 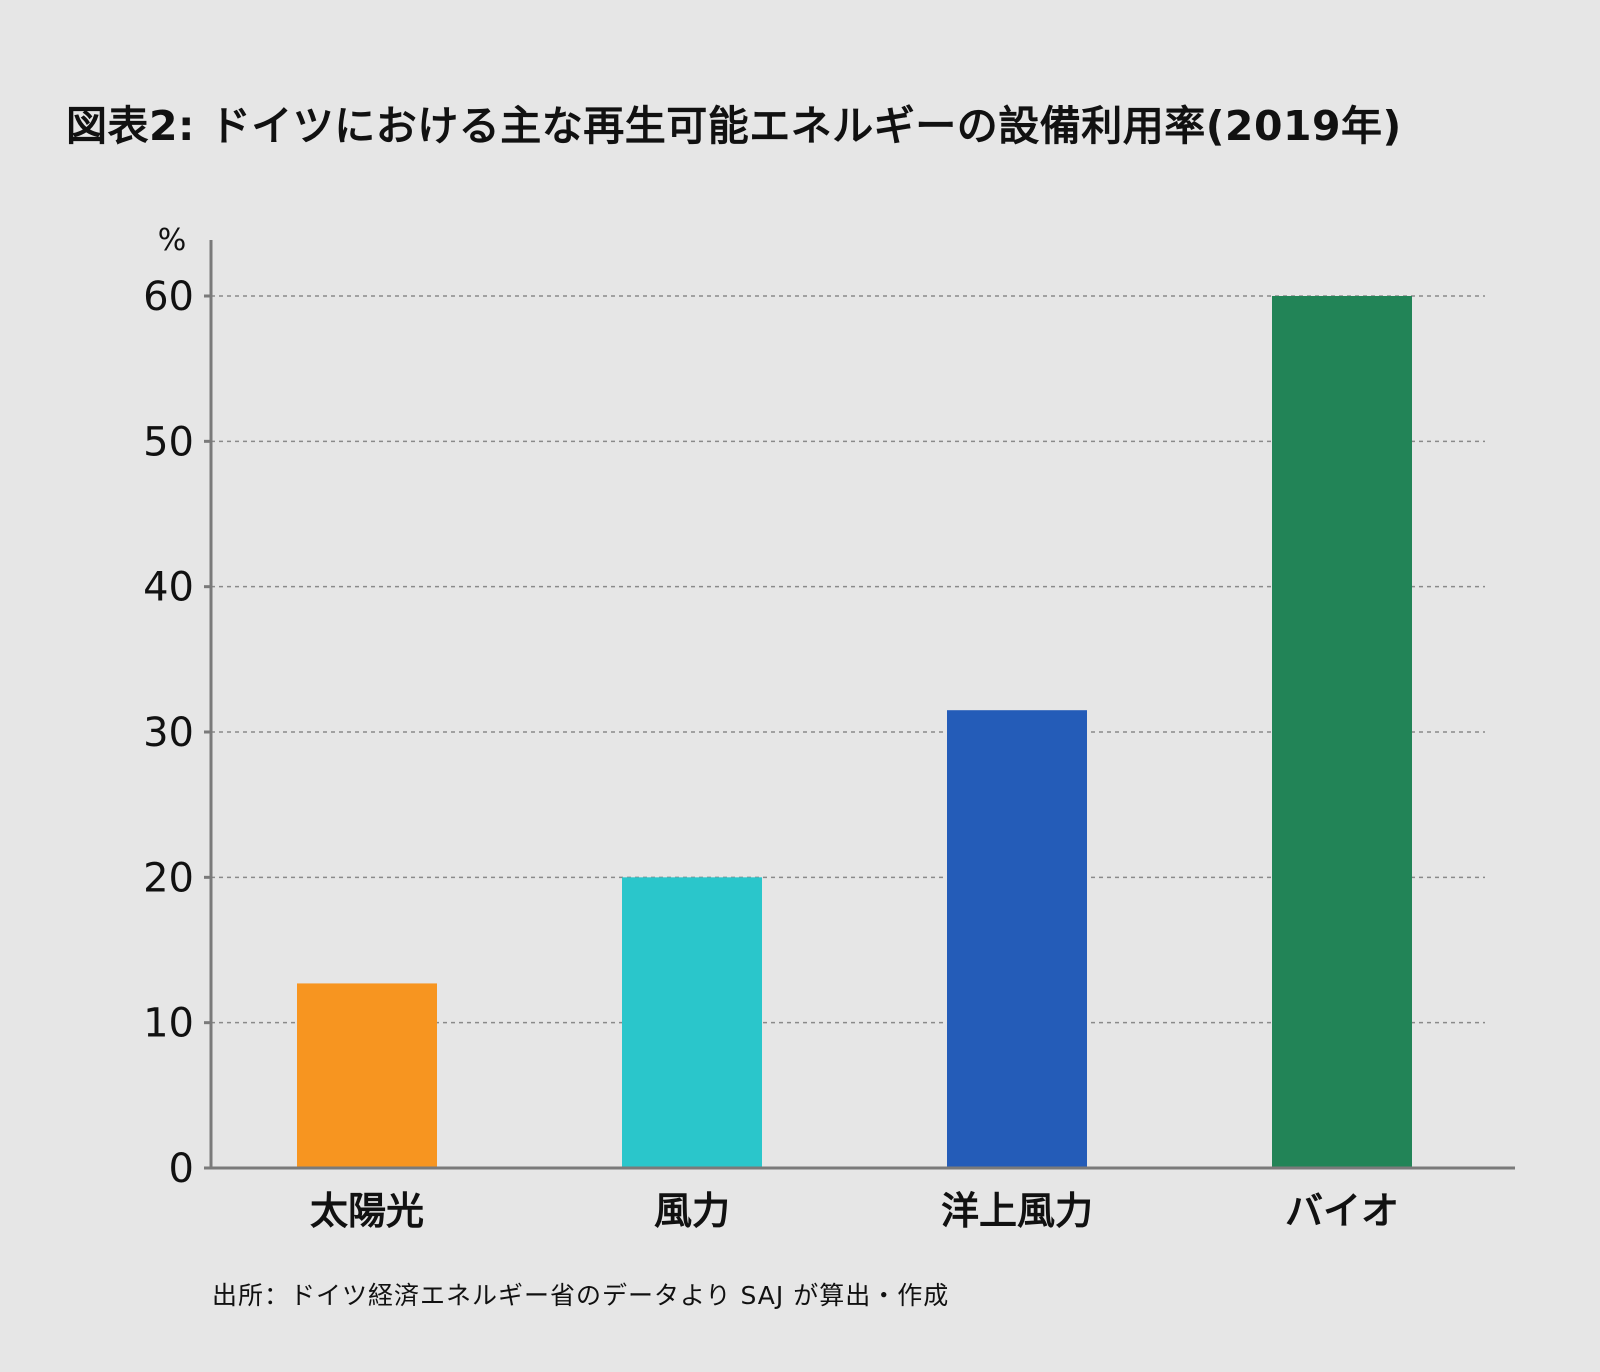 I want to click on y-tick-label-30: 30, so click(x=168, y=733).